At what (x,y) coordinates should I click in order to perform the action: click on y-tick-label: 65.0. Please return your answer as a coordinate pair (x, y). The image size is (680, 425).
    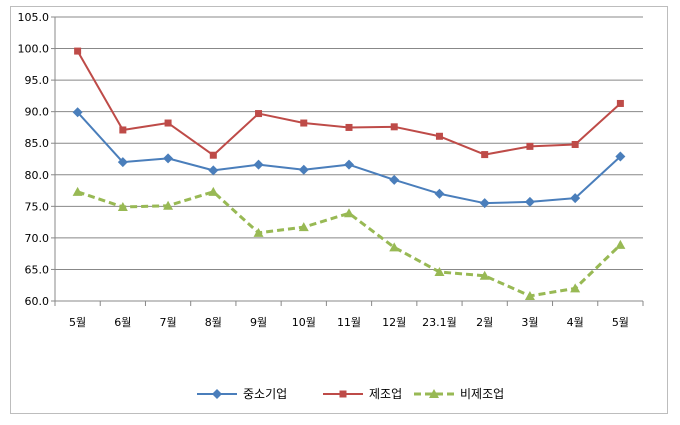
    Looking at the image, I should click on (37, 269).